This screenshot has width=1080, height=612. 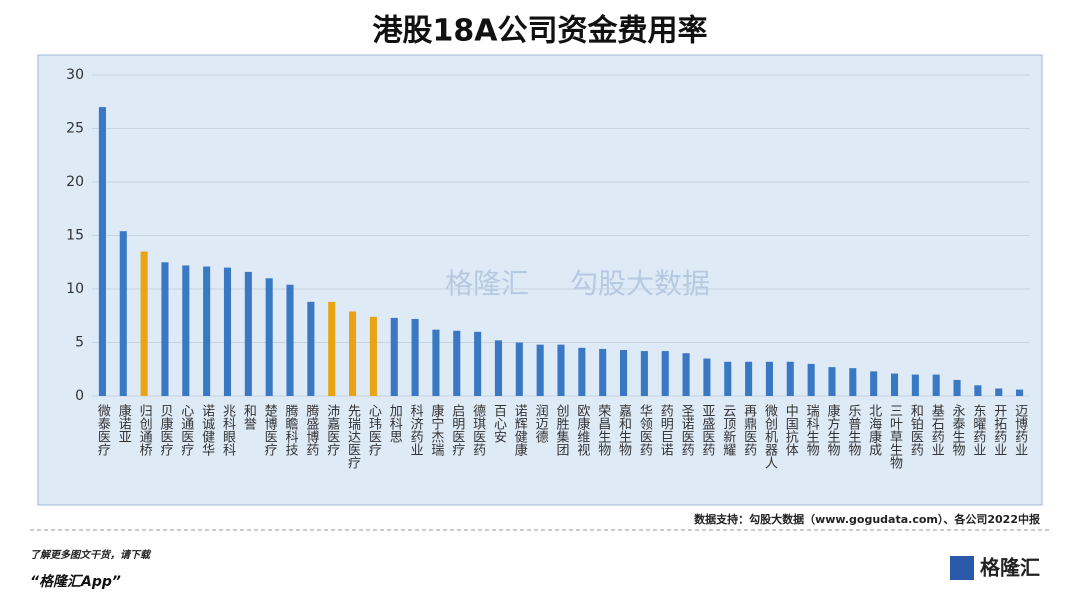 What do you see at coordinates (540, 31) in the screenshot?
I see `chart-title: 港股18A公司资金费用率` at bounding box center [540, 31].